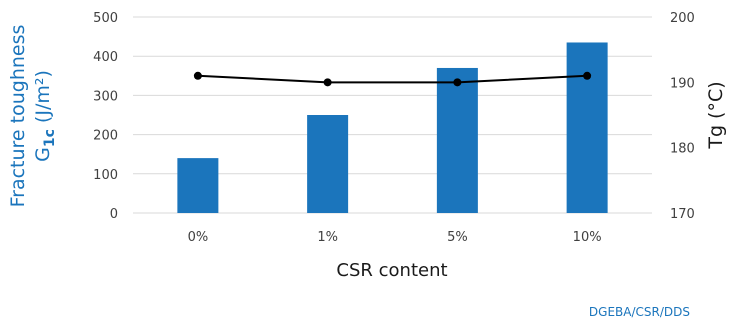 The image size is (733, 321). Describe the element at coordinates (682, 18) in the screenshot. I see `right-tick-label: 200` at that location.